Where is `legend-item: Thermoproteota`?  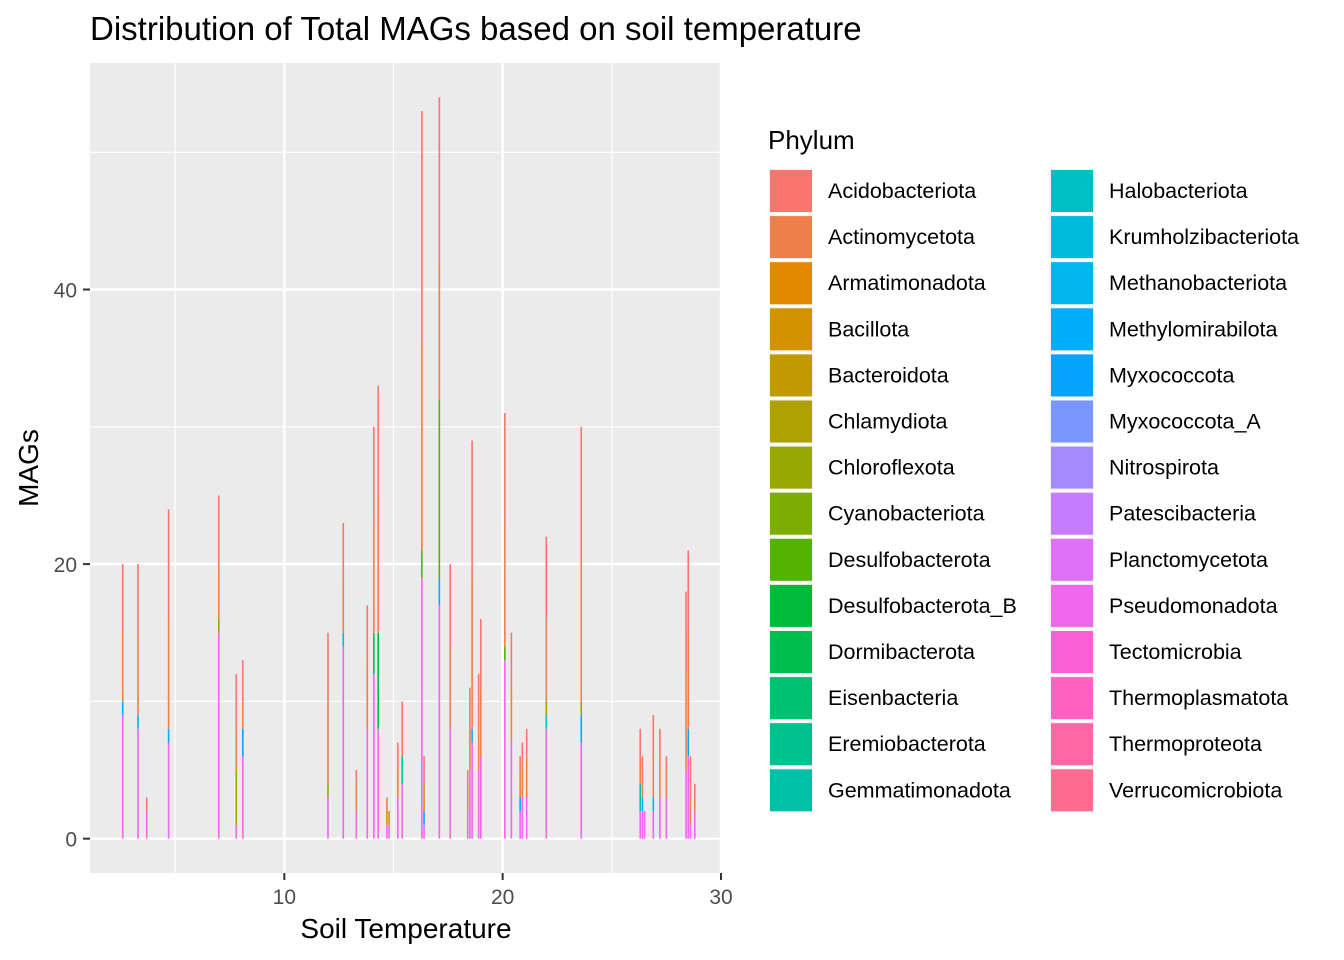
legend-item: Thermoproteota is located at coordinates (1156, 744).